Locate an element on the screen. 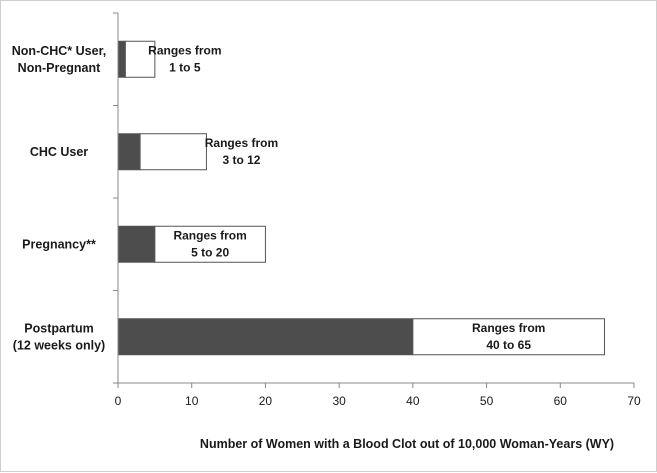 The image size is (657, 473). x-tick-label: 50 is located at coordinates (487, 401).